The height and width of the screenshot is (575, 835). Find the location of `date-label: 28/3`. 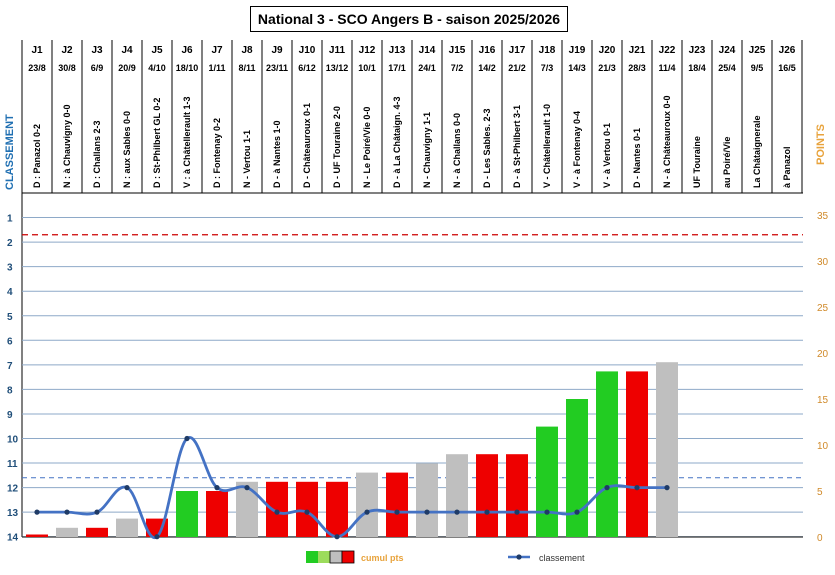

date-label: 28/3 is located at coordinates (637, 68).